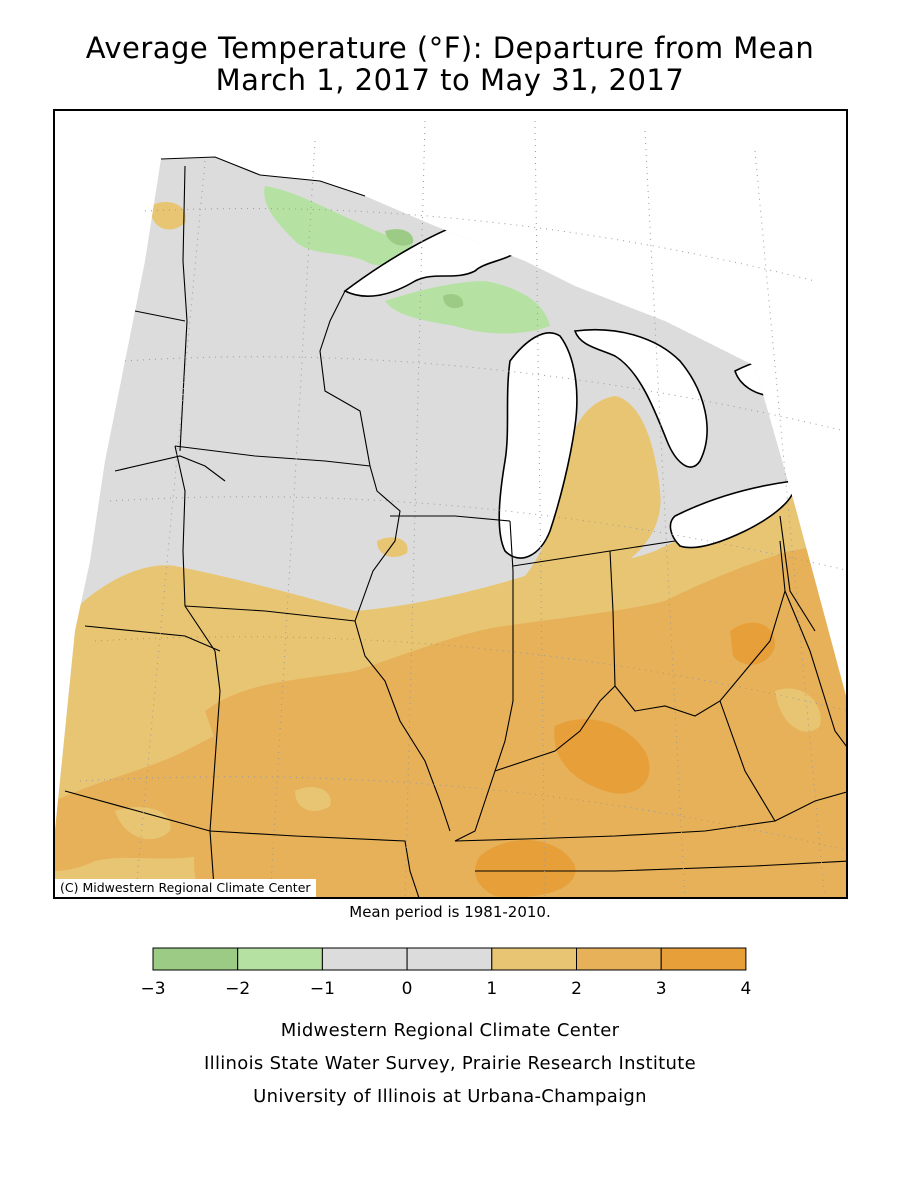 This screenshot has height=1200, width=900. I want to click on color-legend: −3 −2 −1 0 1 2 3 4, so click(445, 973).